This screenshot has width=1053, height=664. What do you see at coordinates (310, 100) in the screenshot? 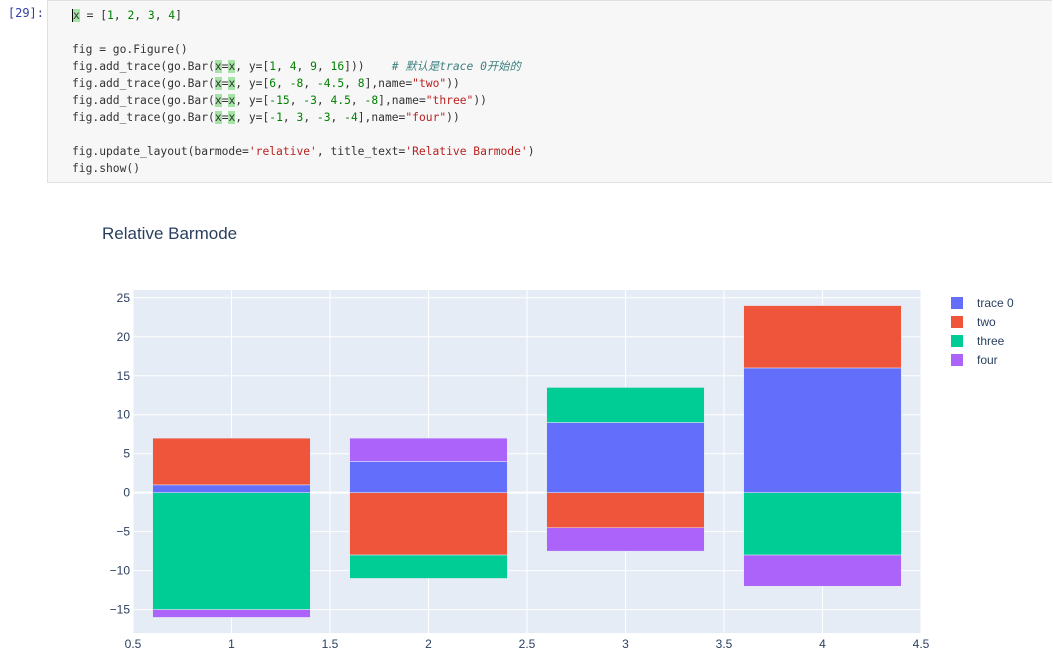
I see `code-token: -3` at bounding box center [310, 100].